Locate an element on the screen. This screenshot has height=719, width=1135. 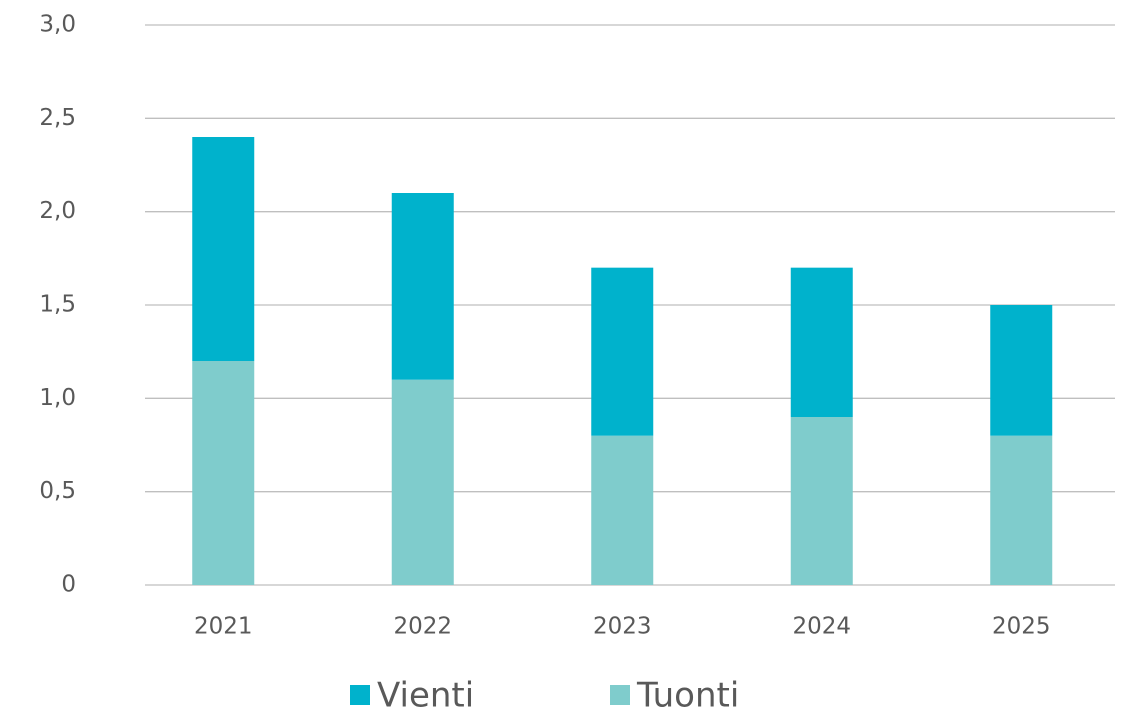
y-tick-label: 0 is located at coordinates (68, 585).